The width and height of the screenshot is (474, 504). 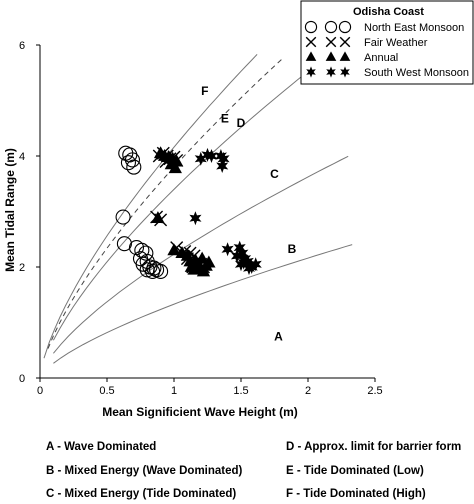 I want to click on region-label-b: B, so click(x=292, y=249).